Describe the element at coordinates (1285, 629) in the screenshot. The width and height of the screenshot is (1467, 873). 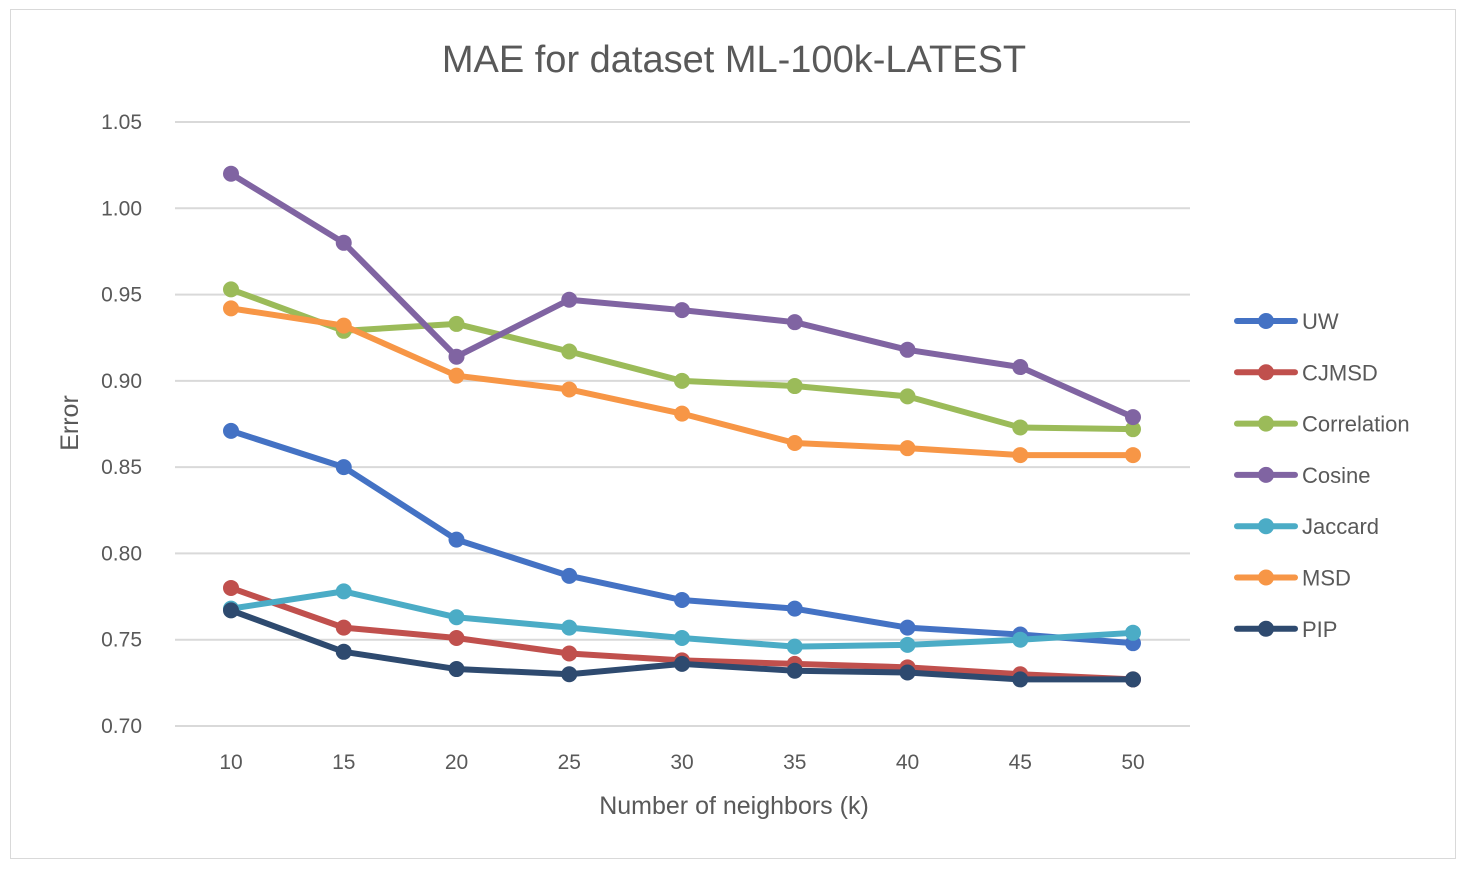
I see `legend-item: PIP` at that location.